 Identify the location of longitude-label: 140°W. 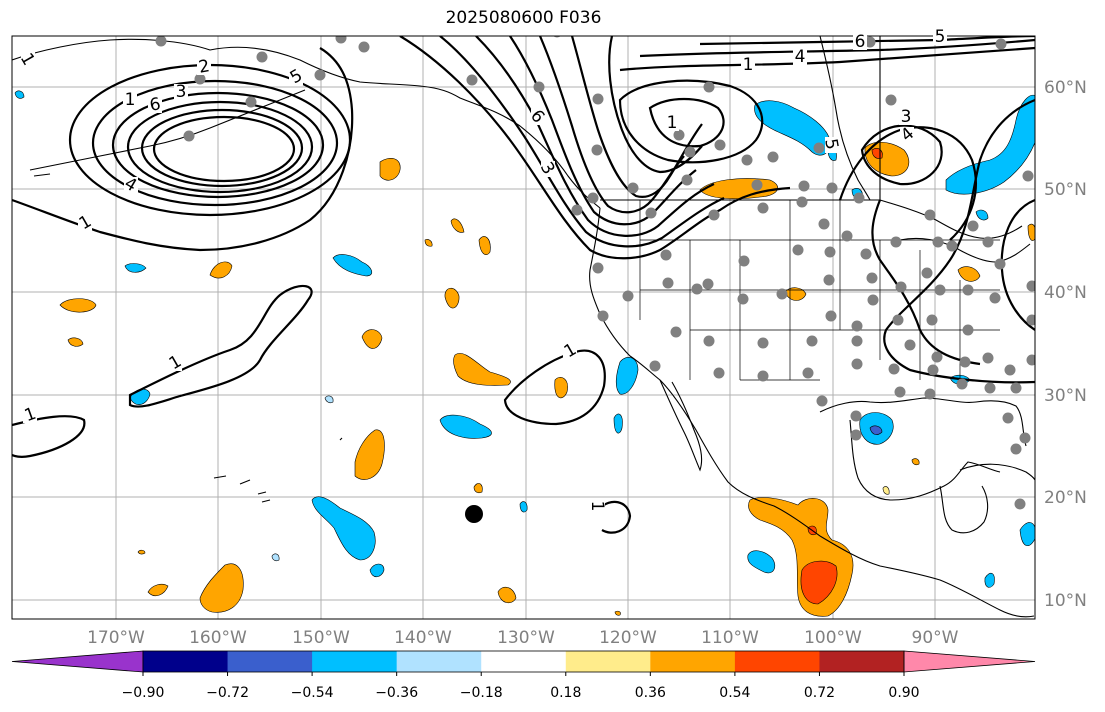
(423, 638).